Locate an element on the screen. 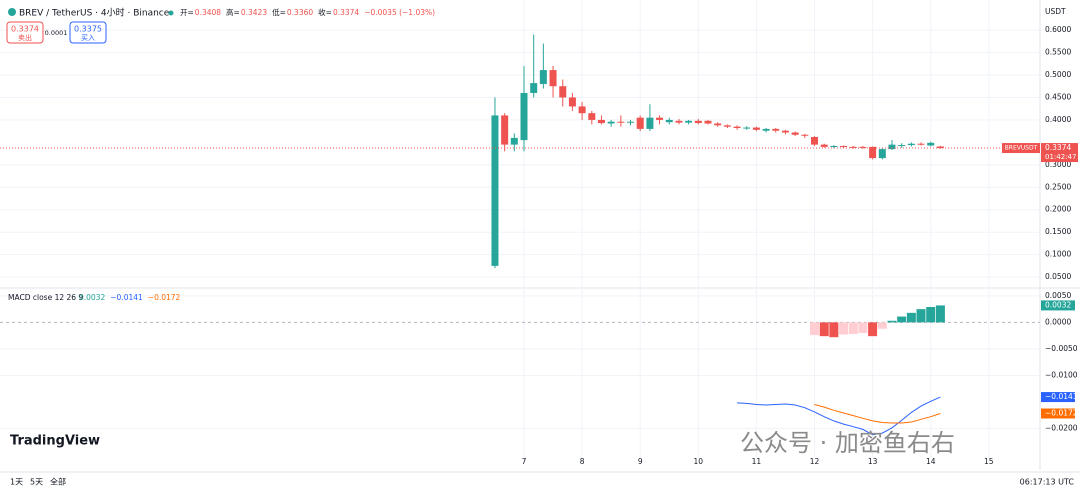  ohlc-label: 开= is located at coordinates (187, 12).